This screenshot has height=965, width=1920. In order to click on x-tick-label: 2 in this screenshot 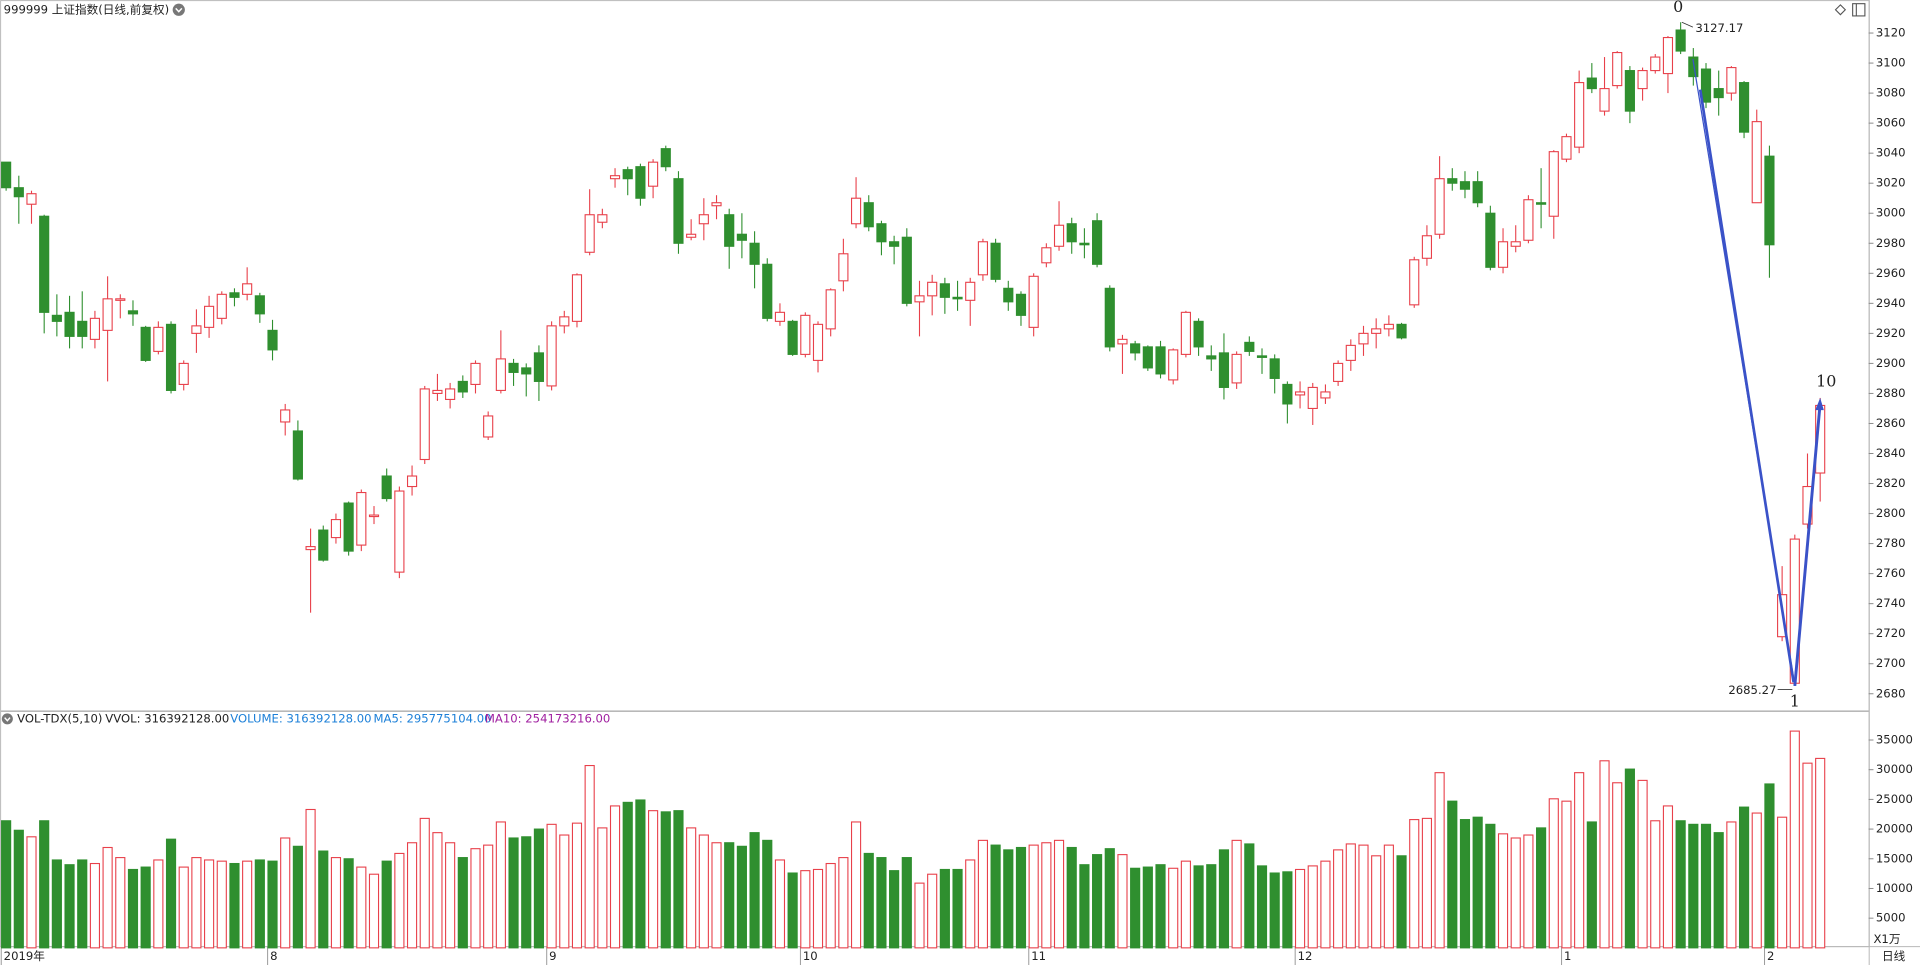, I will do `click(1770, 956)`.